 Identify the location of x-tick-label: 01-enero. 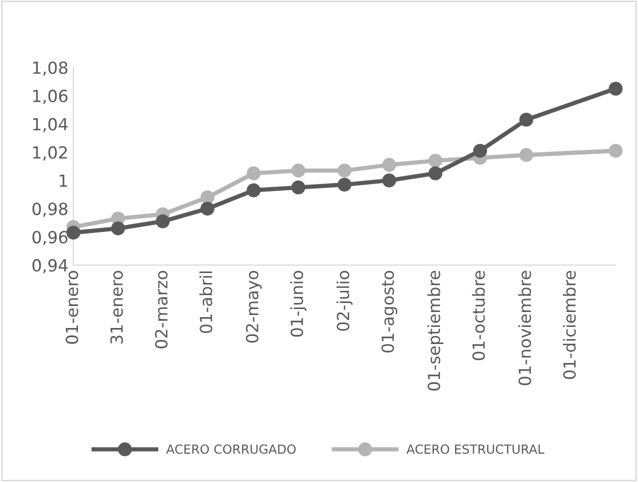
(72, 307).